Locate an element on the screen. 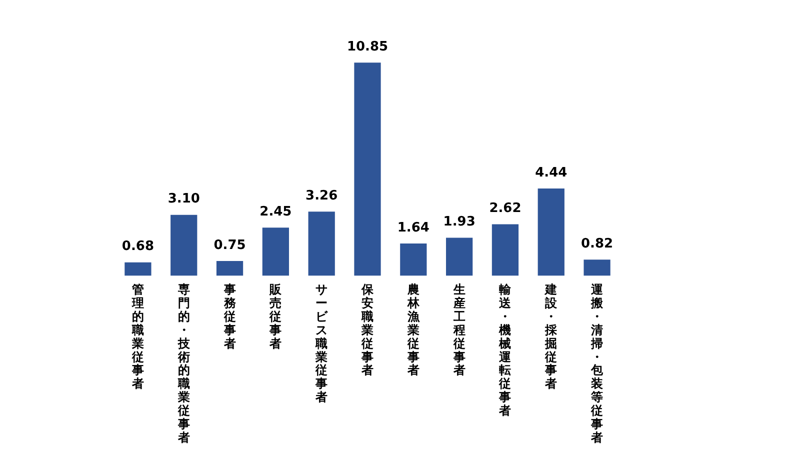  data-label: 4.44 is located at coordinates (551, 172).